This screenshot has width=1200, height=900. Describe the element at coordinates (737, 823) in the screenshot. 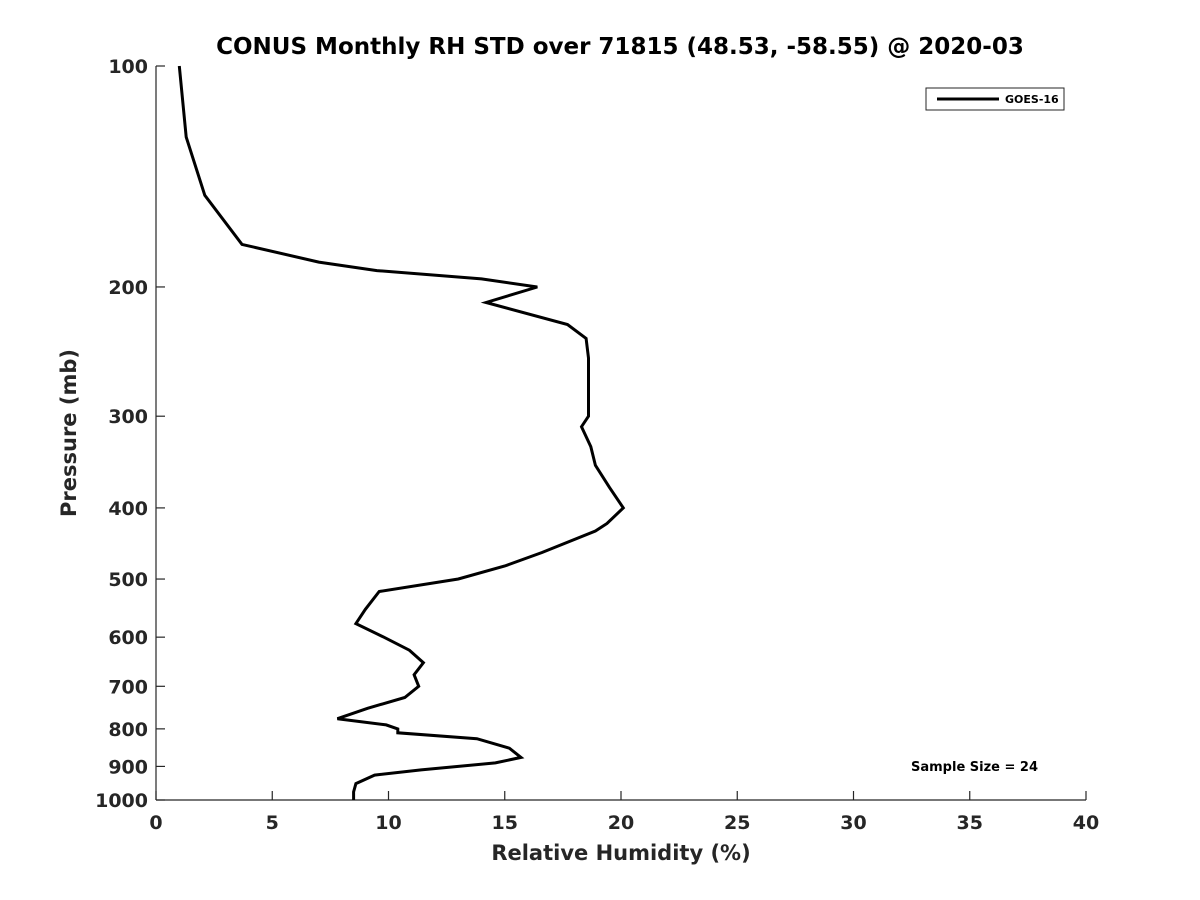

I see `x-tick-label: 25` at that location.